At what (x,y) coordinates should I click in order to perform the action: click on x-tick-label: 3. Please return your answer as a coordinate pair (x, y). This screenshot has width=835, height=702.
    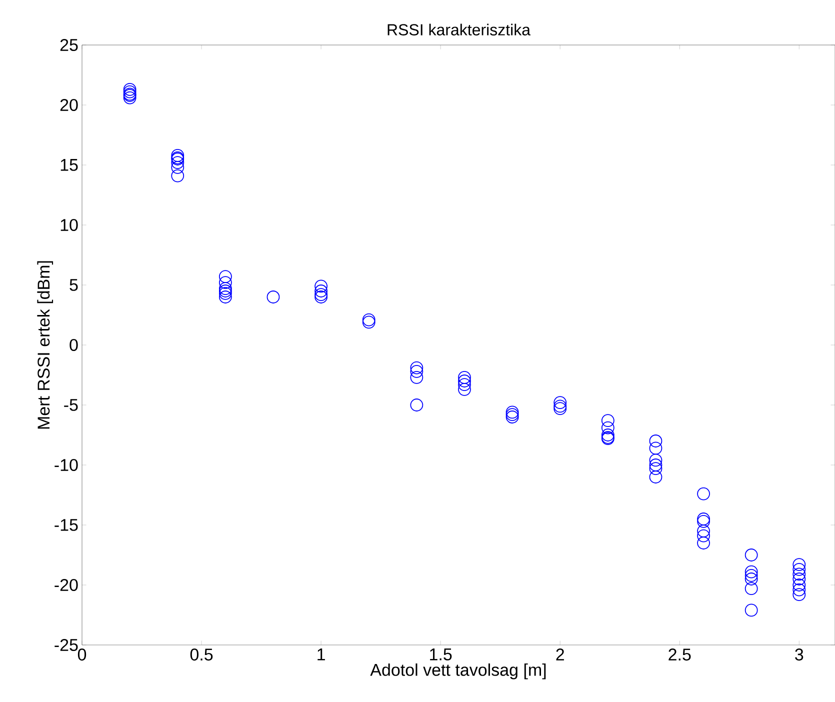
    Looking at the image, I should click on (799, 654).